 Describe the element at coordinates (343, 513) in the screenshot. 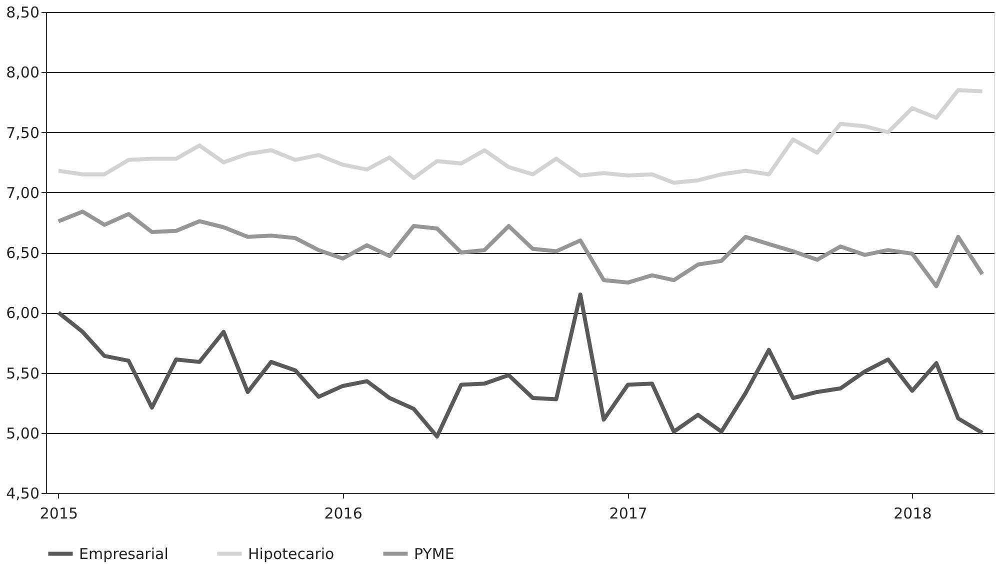

I see `x-tick-label: 2016` at that location.